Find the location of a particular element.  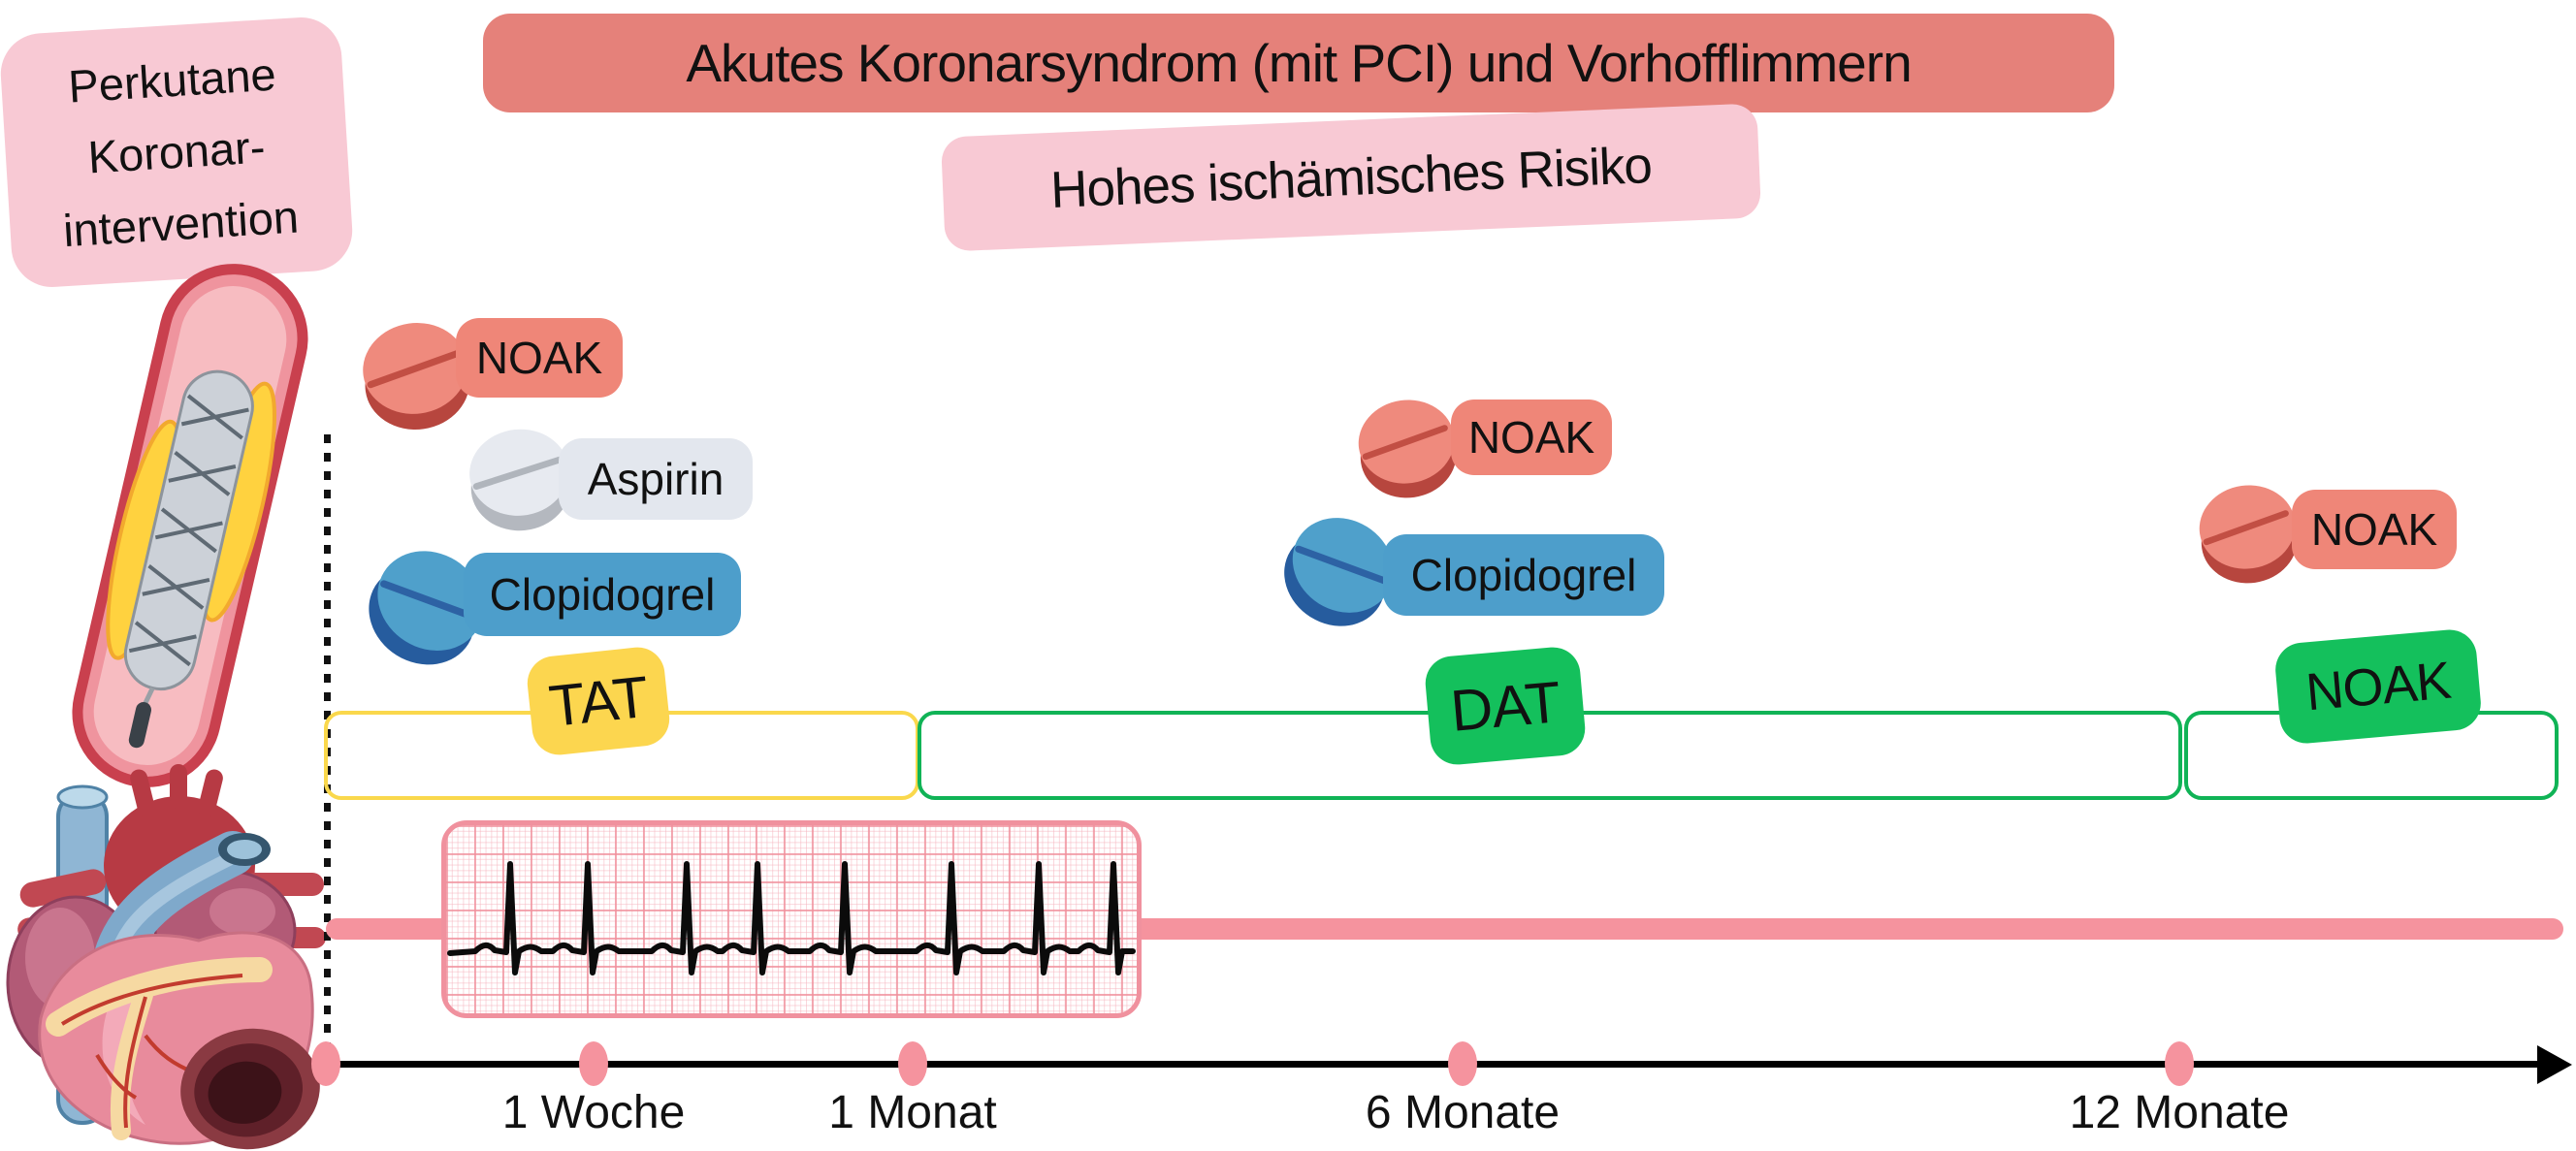

medication-label-clopidogrel-start: Clopidogrel is located at coordinates (602, 594).